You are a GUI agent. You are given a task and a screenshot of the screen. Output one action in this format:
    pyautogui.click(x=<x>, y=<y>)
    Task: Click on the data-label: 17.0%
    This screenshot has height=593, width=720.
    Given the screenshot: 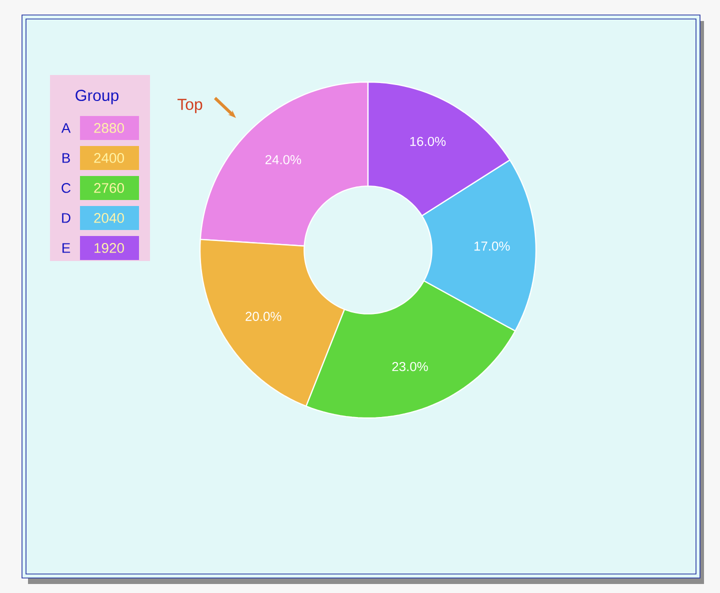 What is the action you would take?
    pyautogui.click(x=492, y=246)
    